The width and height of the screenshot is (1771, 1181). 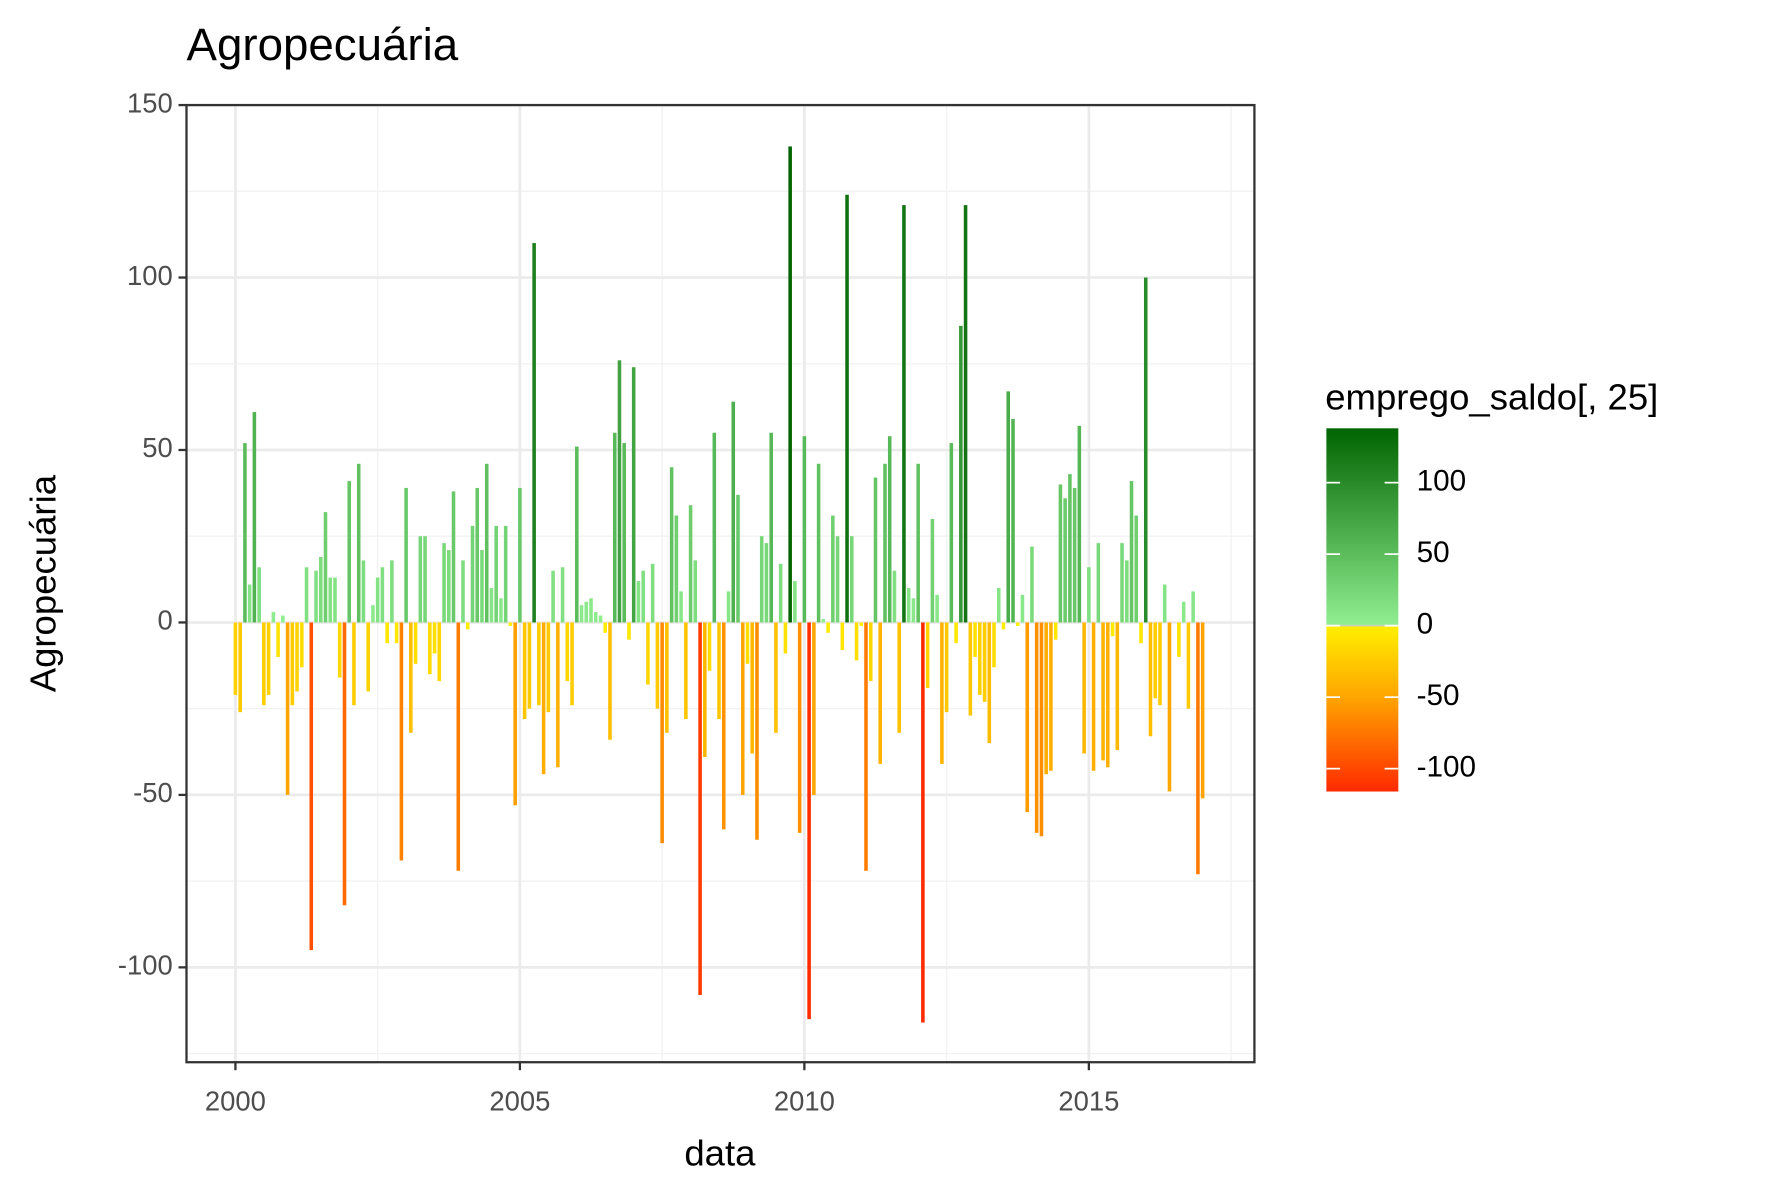 I want to click on y-axis-label: Agropecuária, so click(x=43, y=583).